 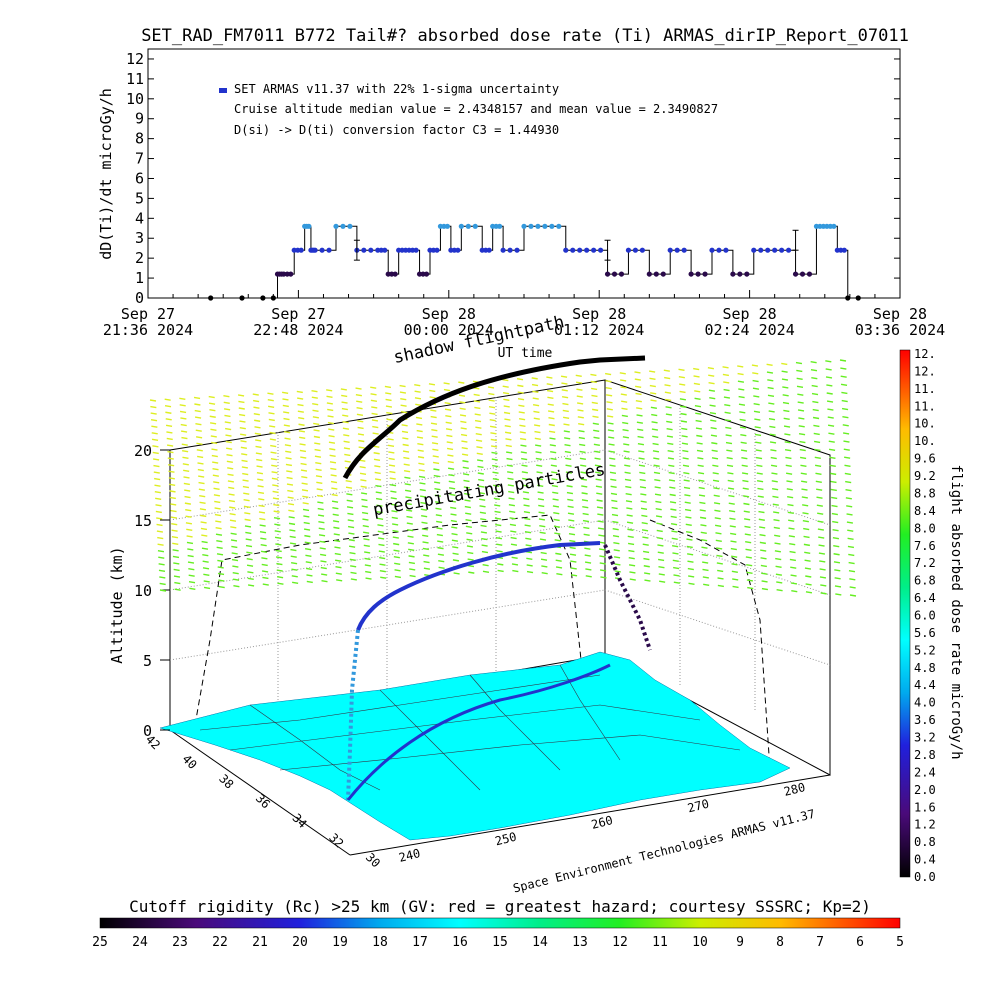 What do you see at coordinates (449, 330) in the screenshot?
I see `xtick-time: 00:00 2024` at bounding box center [449, 330].